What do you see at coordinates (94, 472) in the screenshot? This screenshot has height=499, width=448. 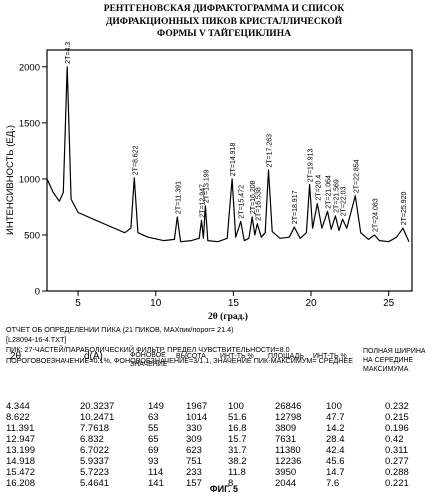 I see `row-d: 5.7223` at bounding box center [94, 472].